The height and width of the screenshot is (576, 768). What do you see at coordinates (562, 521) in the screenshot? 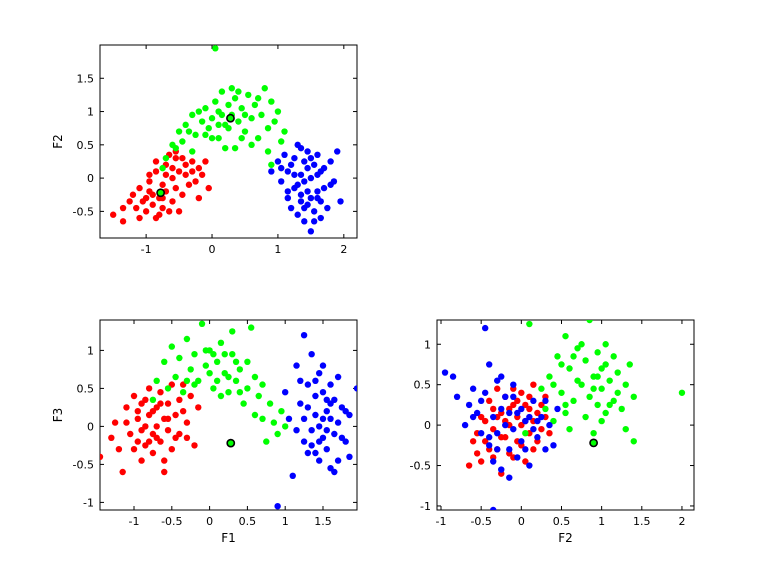
I see `x-tick-label: 0.5` at bounding box center [562, 521].